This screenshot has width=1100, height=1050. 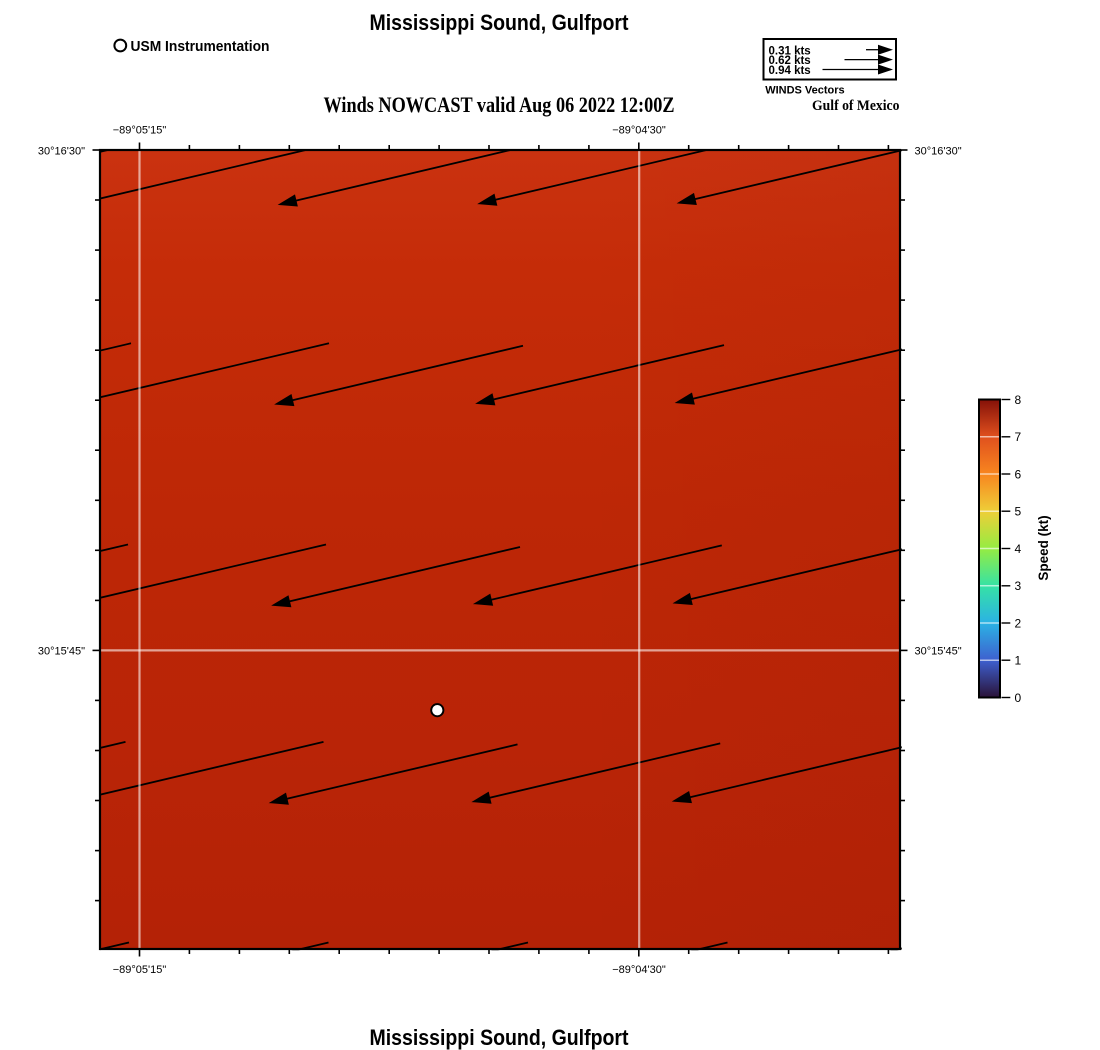 I want to click on svg-text: 1, so click(x=1018, y=661).